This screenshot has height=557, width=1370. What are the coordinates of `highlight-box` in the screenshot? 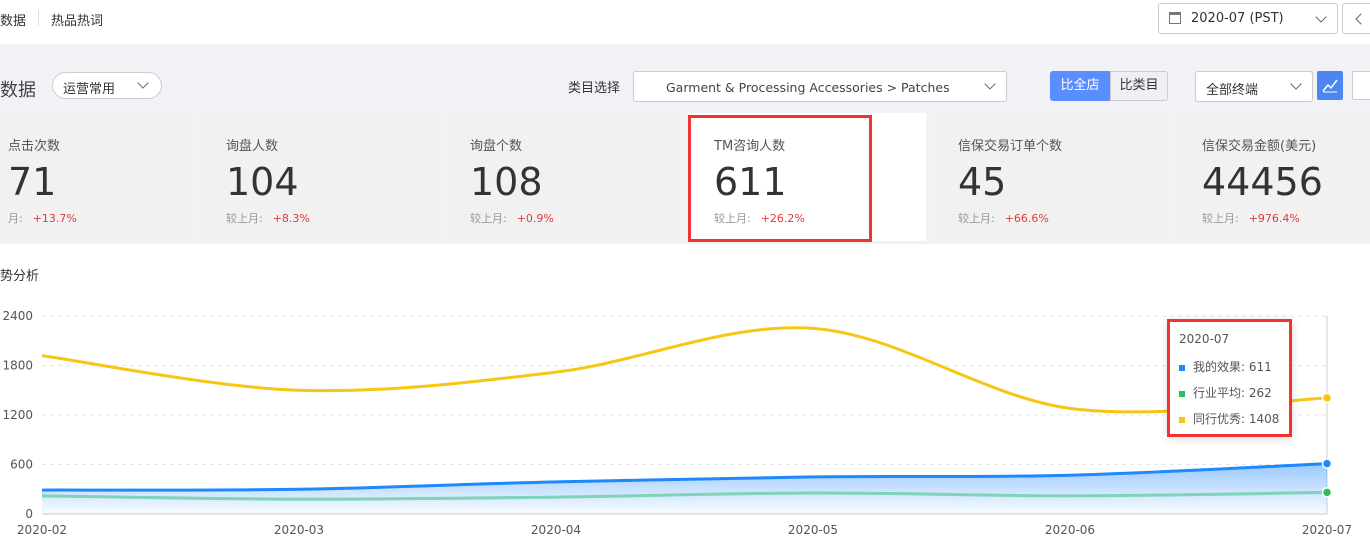 It's located at (780, 178).